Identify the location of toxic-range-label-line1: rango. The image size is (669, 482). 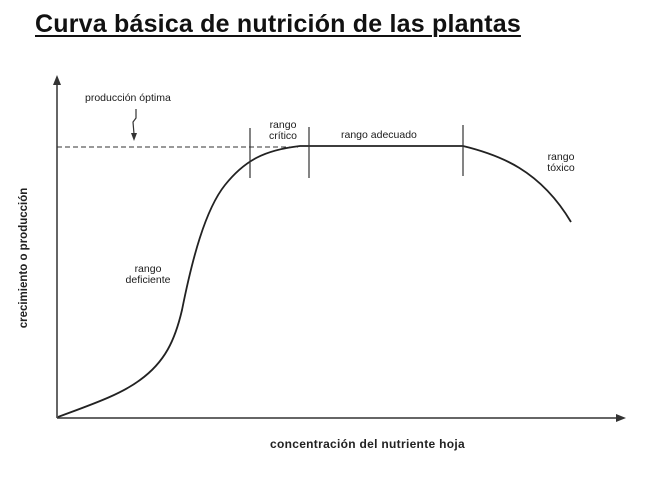
(561, 157).